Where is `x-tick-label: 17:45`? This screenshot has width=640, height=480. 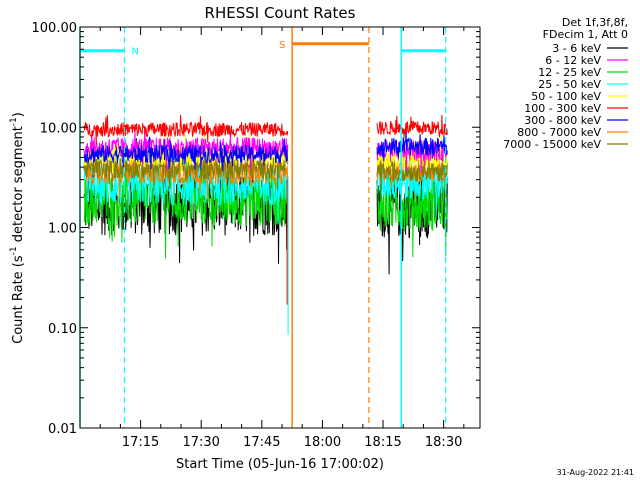 x-tick-label: 17:45 is located at coordinates (261, 442).